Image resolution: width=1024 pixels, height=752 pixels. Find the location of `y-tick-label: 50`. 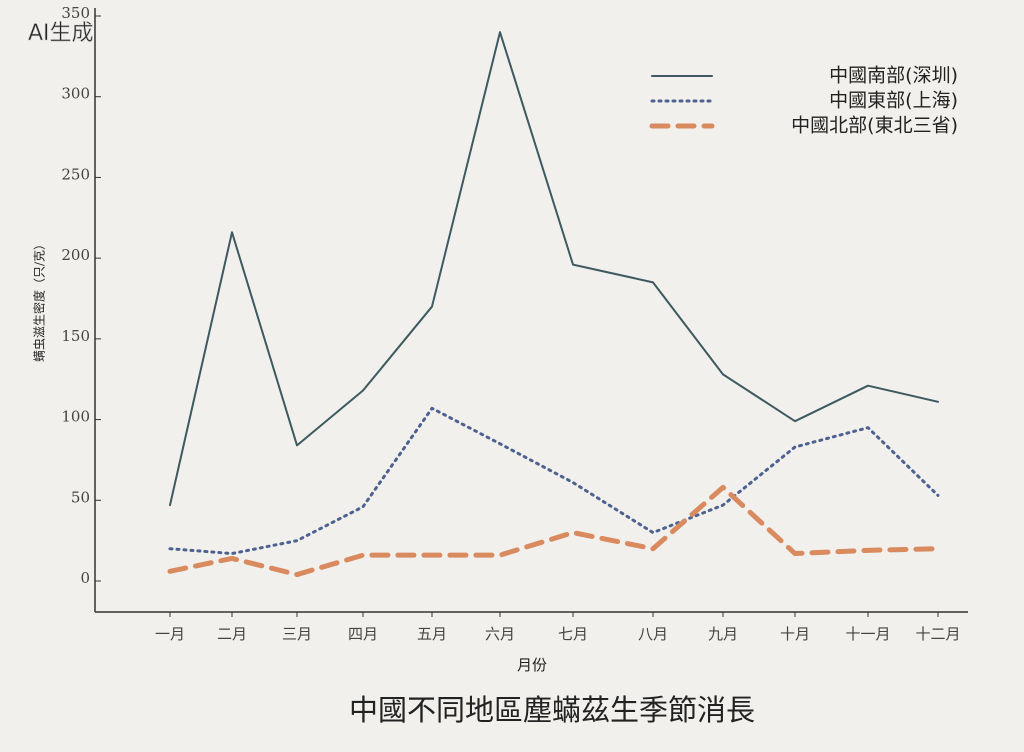

y-tick-label: 50 is located at coordinates (80, 497).